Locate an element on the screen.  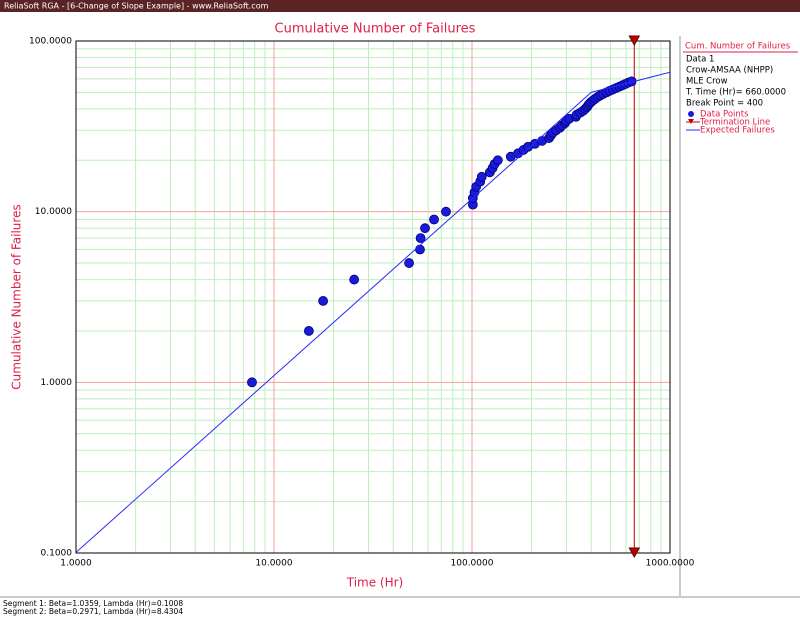
y-axis-label: Cumulative Number of Failures is located at coordinates (17, 296).